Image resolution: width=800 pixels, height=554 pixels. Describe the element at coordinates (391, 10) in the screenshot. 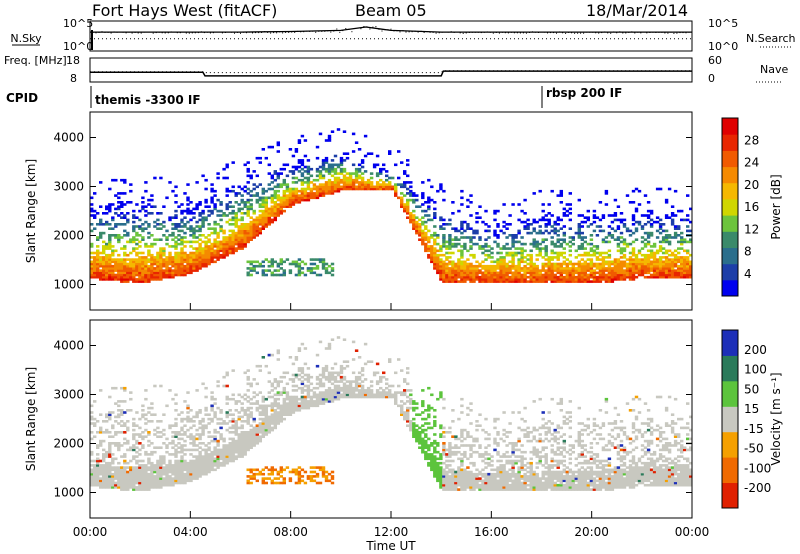

I see `beam-label: Beam 05` at that location.